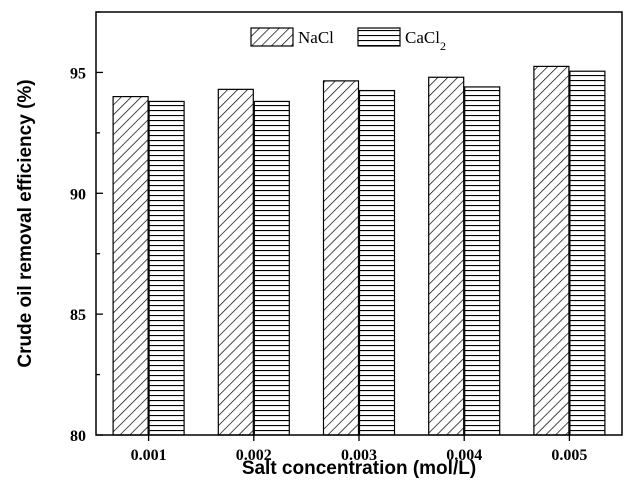  I want to click on x-tick-label: 0.002, so click(254, 455).